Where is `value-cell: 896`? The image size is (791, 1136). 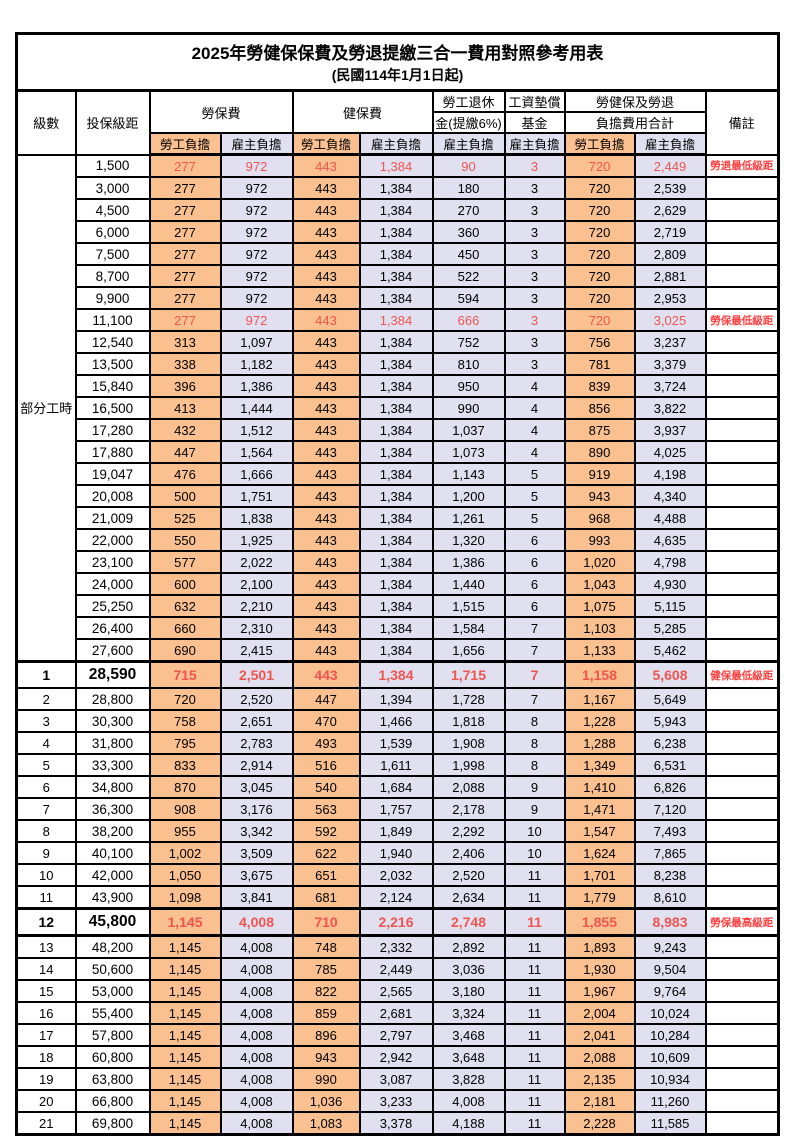
value-cell: 896 is located at coordinates (326, 1035).